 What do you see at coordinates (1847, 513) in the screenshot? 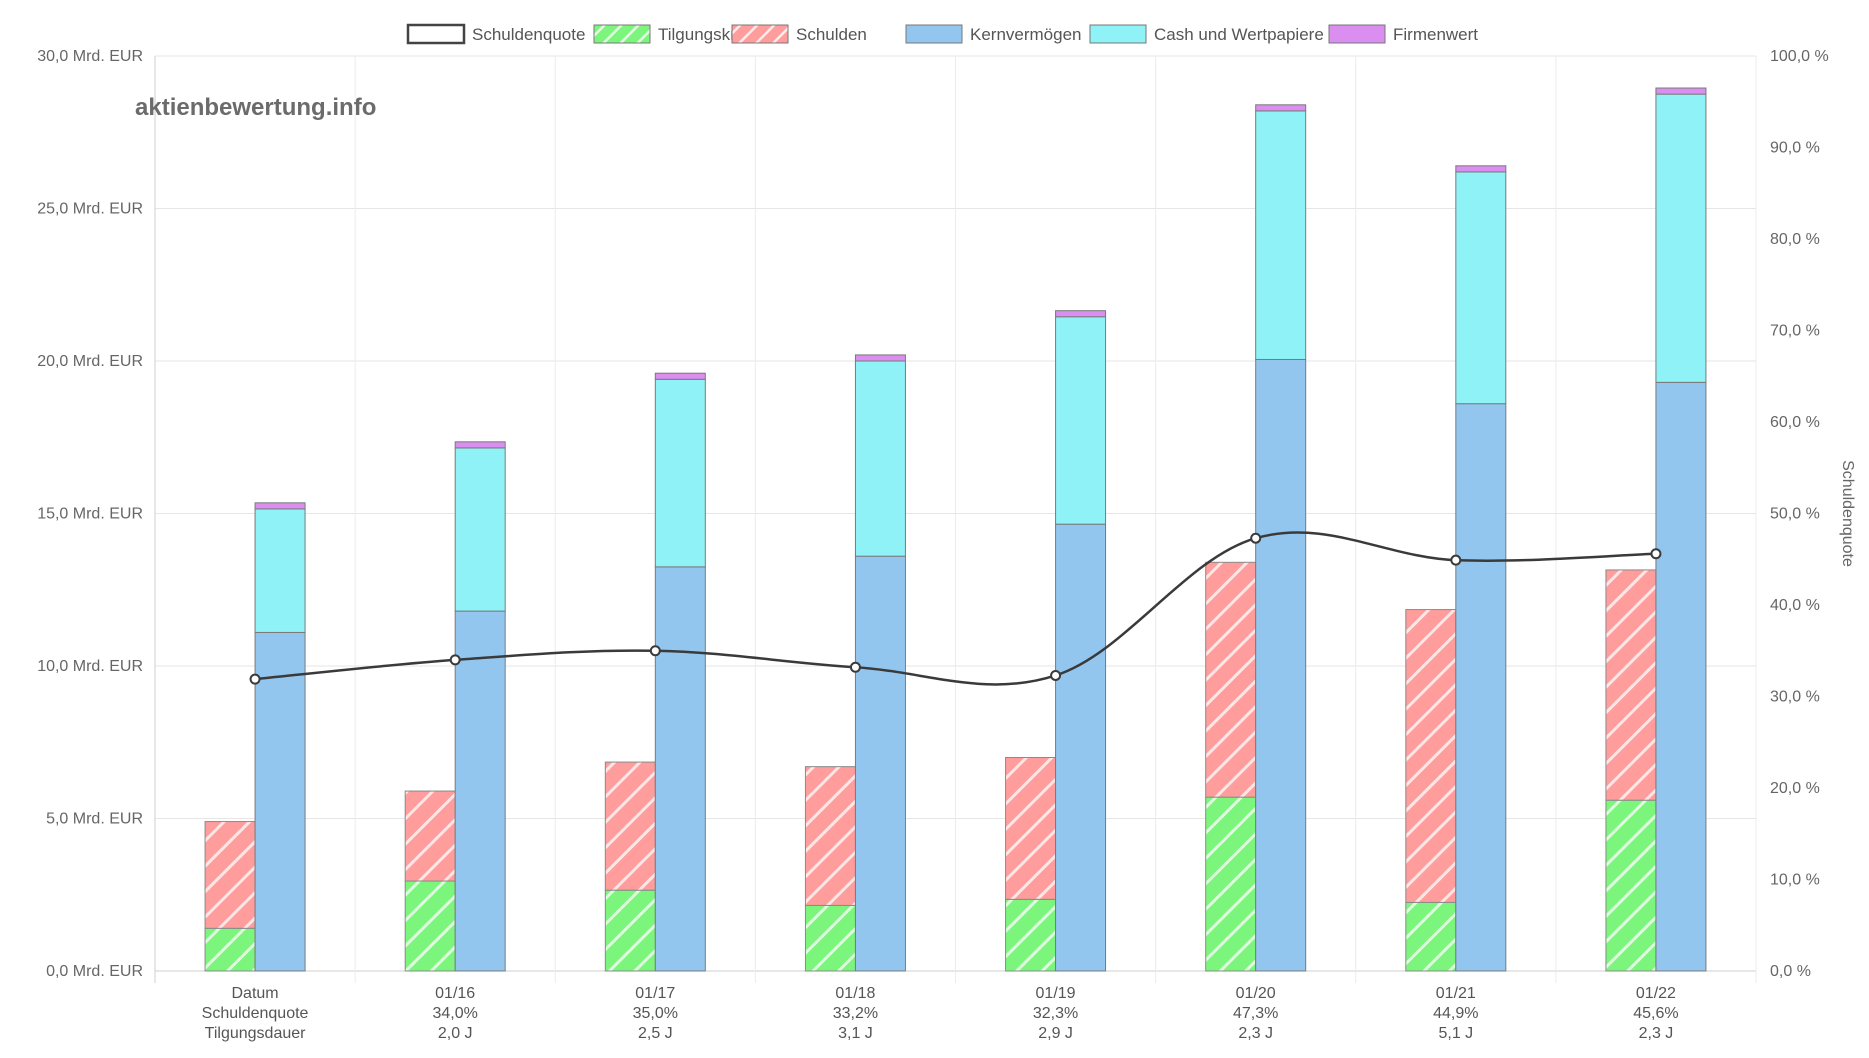
I see `y-right-axis-title: Schuldenquote` at bounding box center [1847, 513].